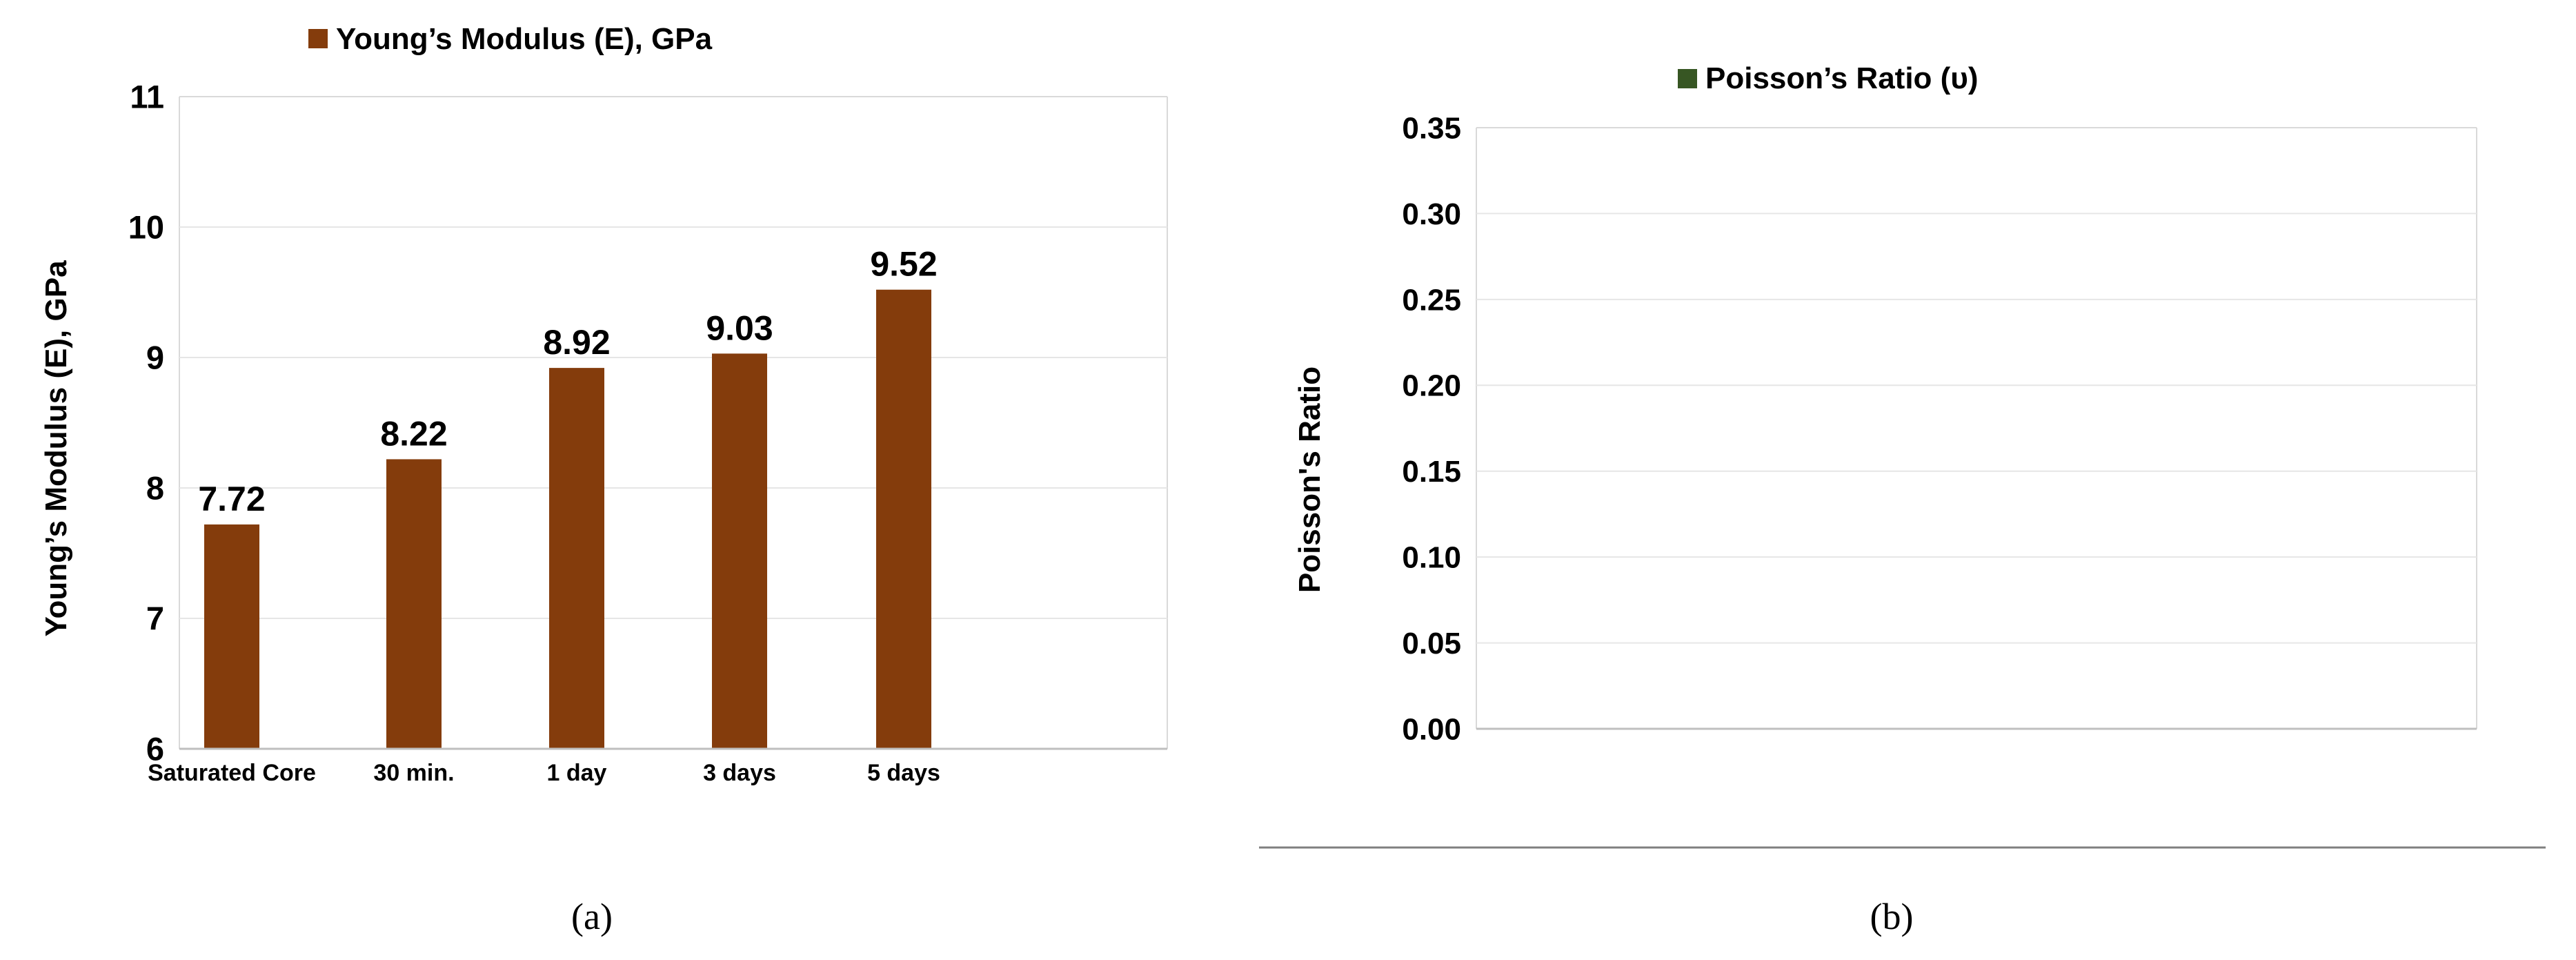 This screenshot has width=2576, height=960. Describe the element at coordinates (1842, 78) in the screenshot. I see `legend-label: Poisson’s Ratio (υ)` at that location.